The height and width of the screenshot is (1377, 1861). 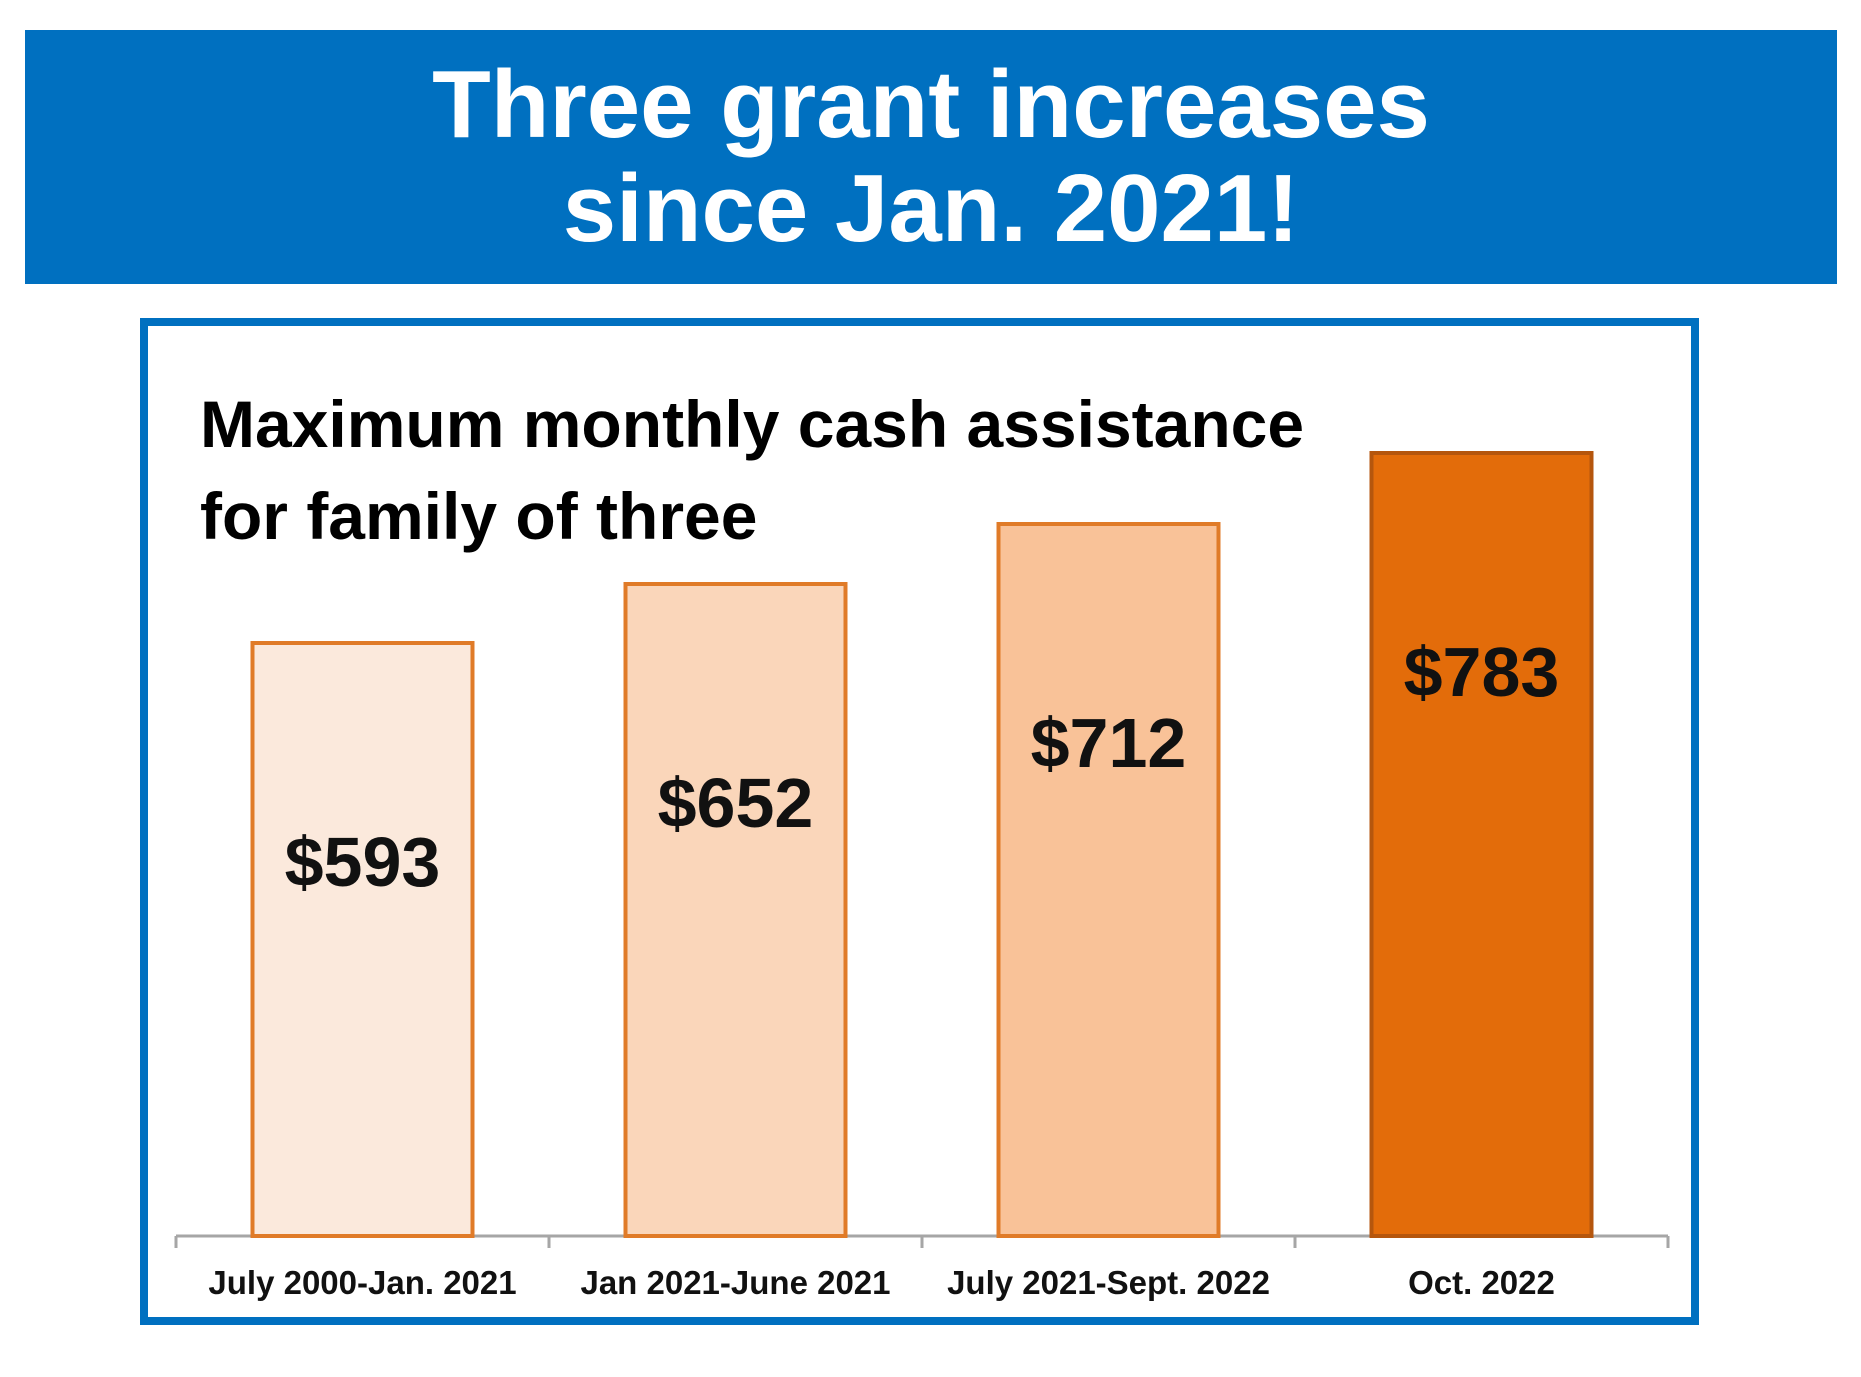 What do you see at coordinates (735, 1282) in the screenshot?
I see `x-tick-label-2: Jan 2021-June 2021` at bounding box center [735, 1282].